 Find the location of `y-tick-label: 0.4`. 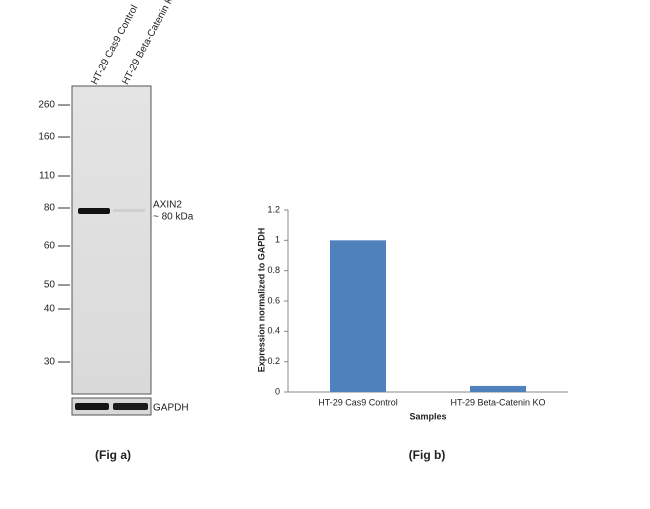

y-tick-label: 0.4 is located at coordinates (273, 331).